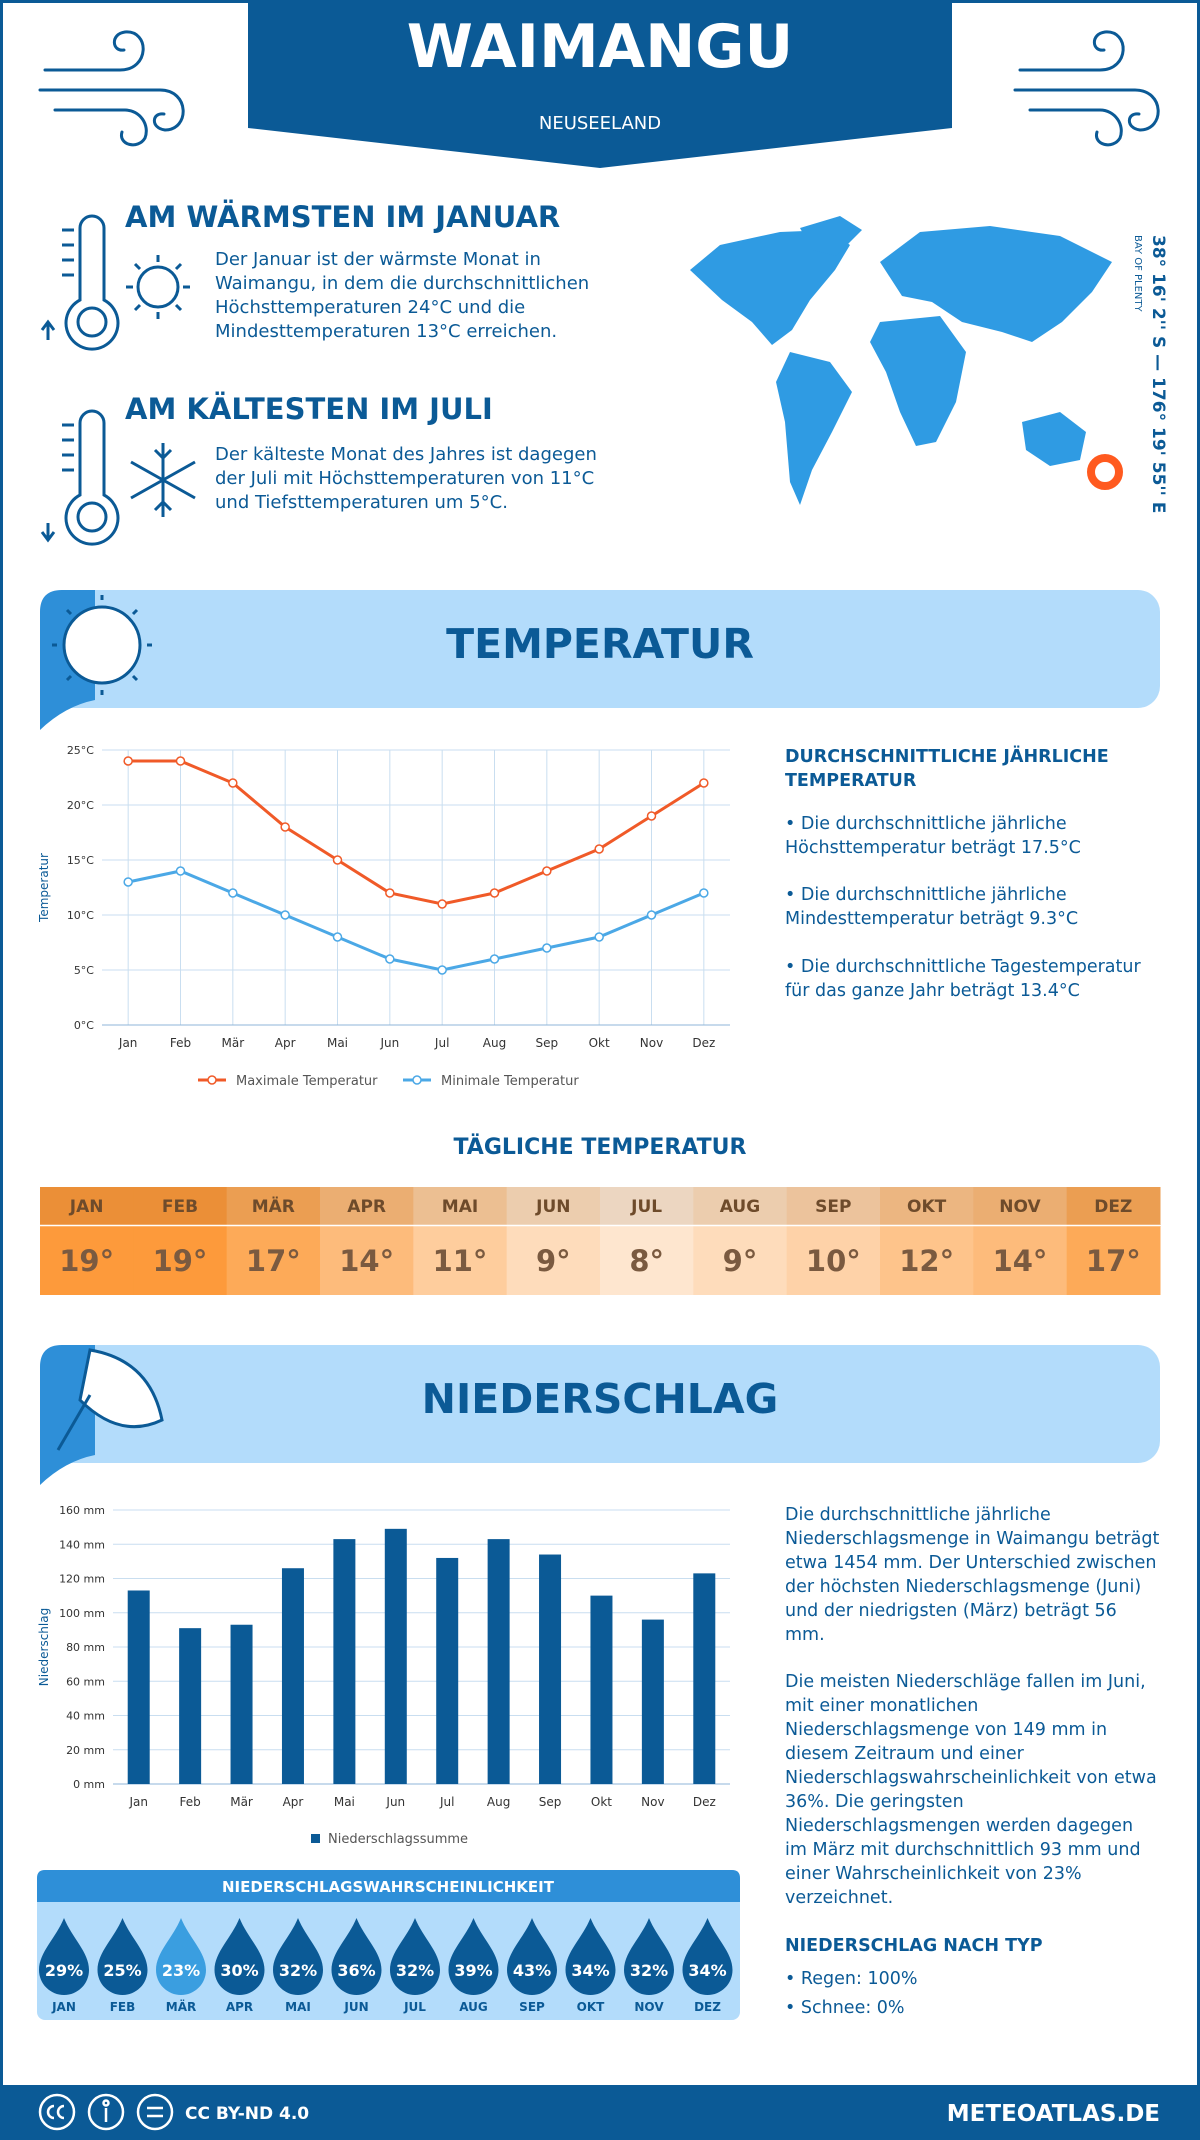 This screenshot has height=2140, width=1200. What do you see at coordinates (356, 1970) in the screenshot?
I see `probability-label: 36%` at bounding box center [356, 1970].